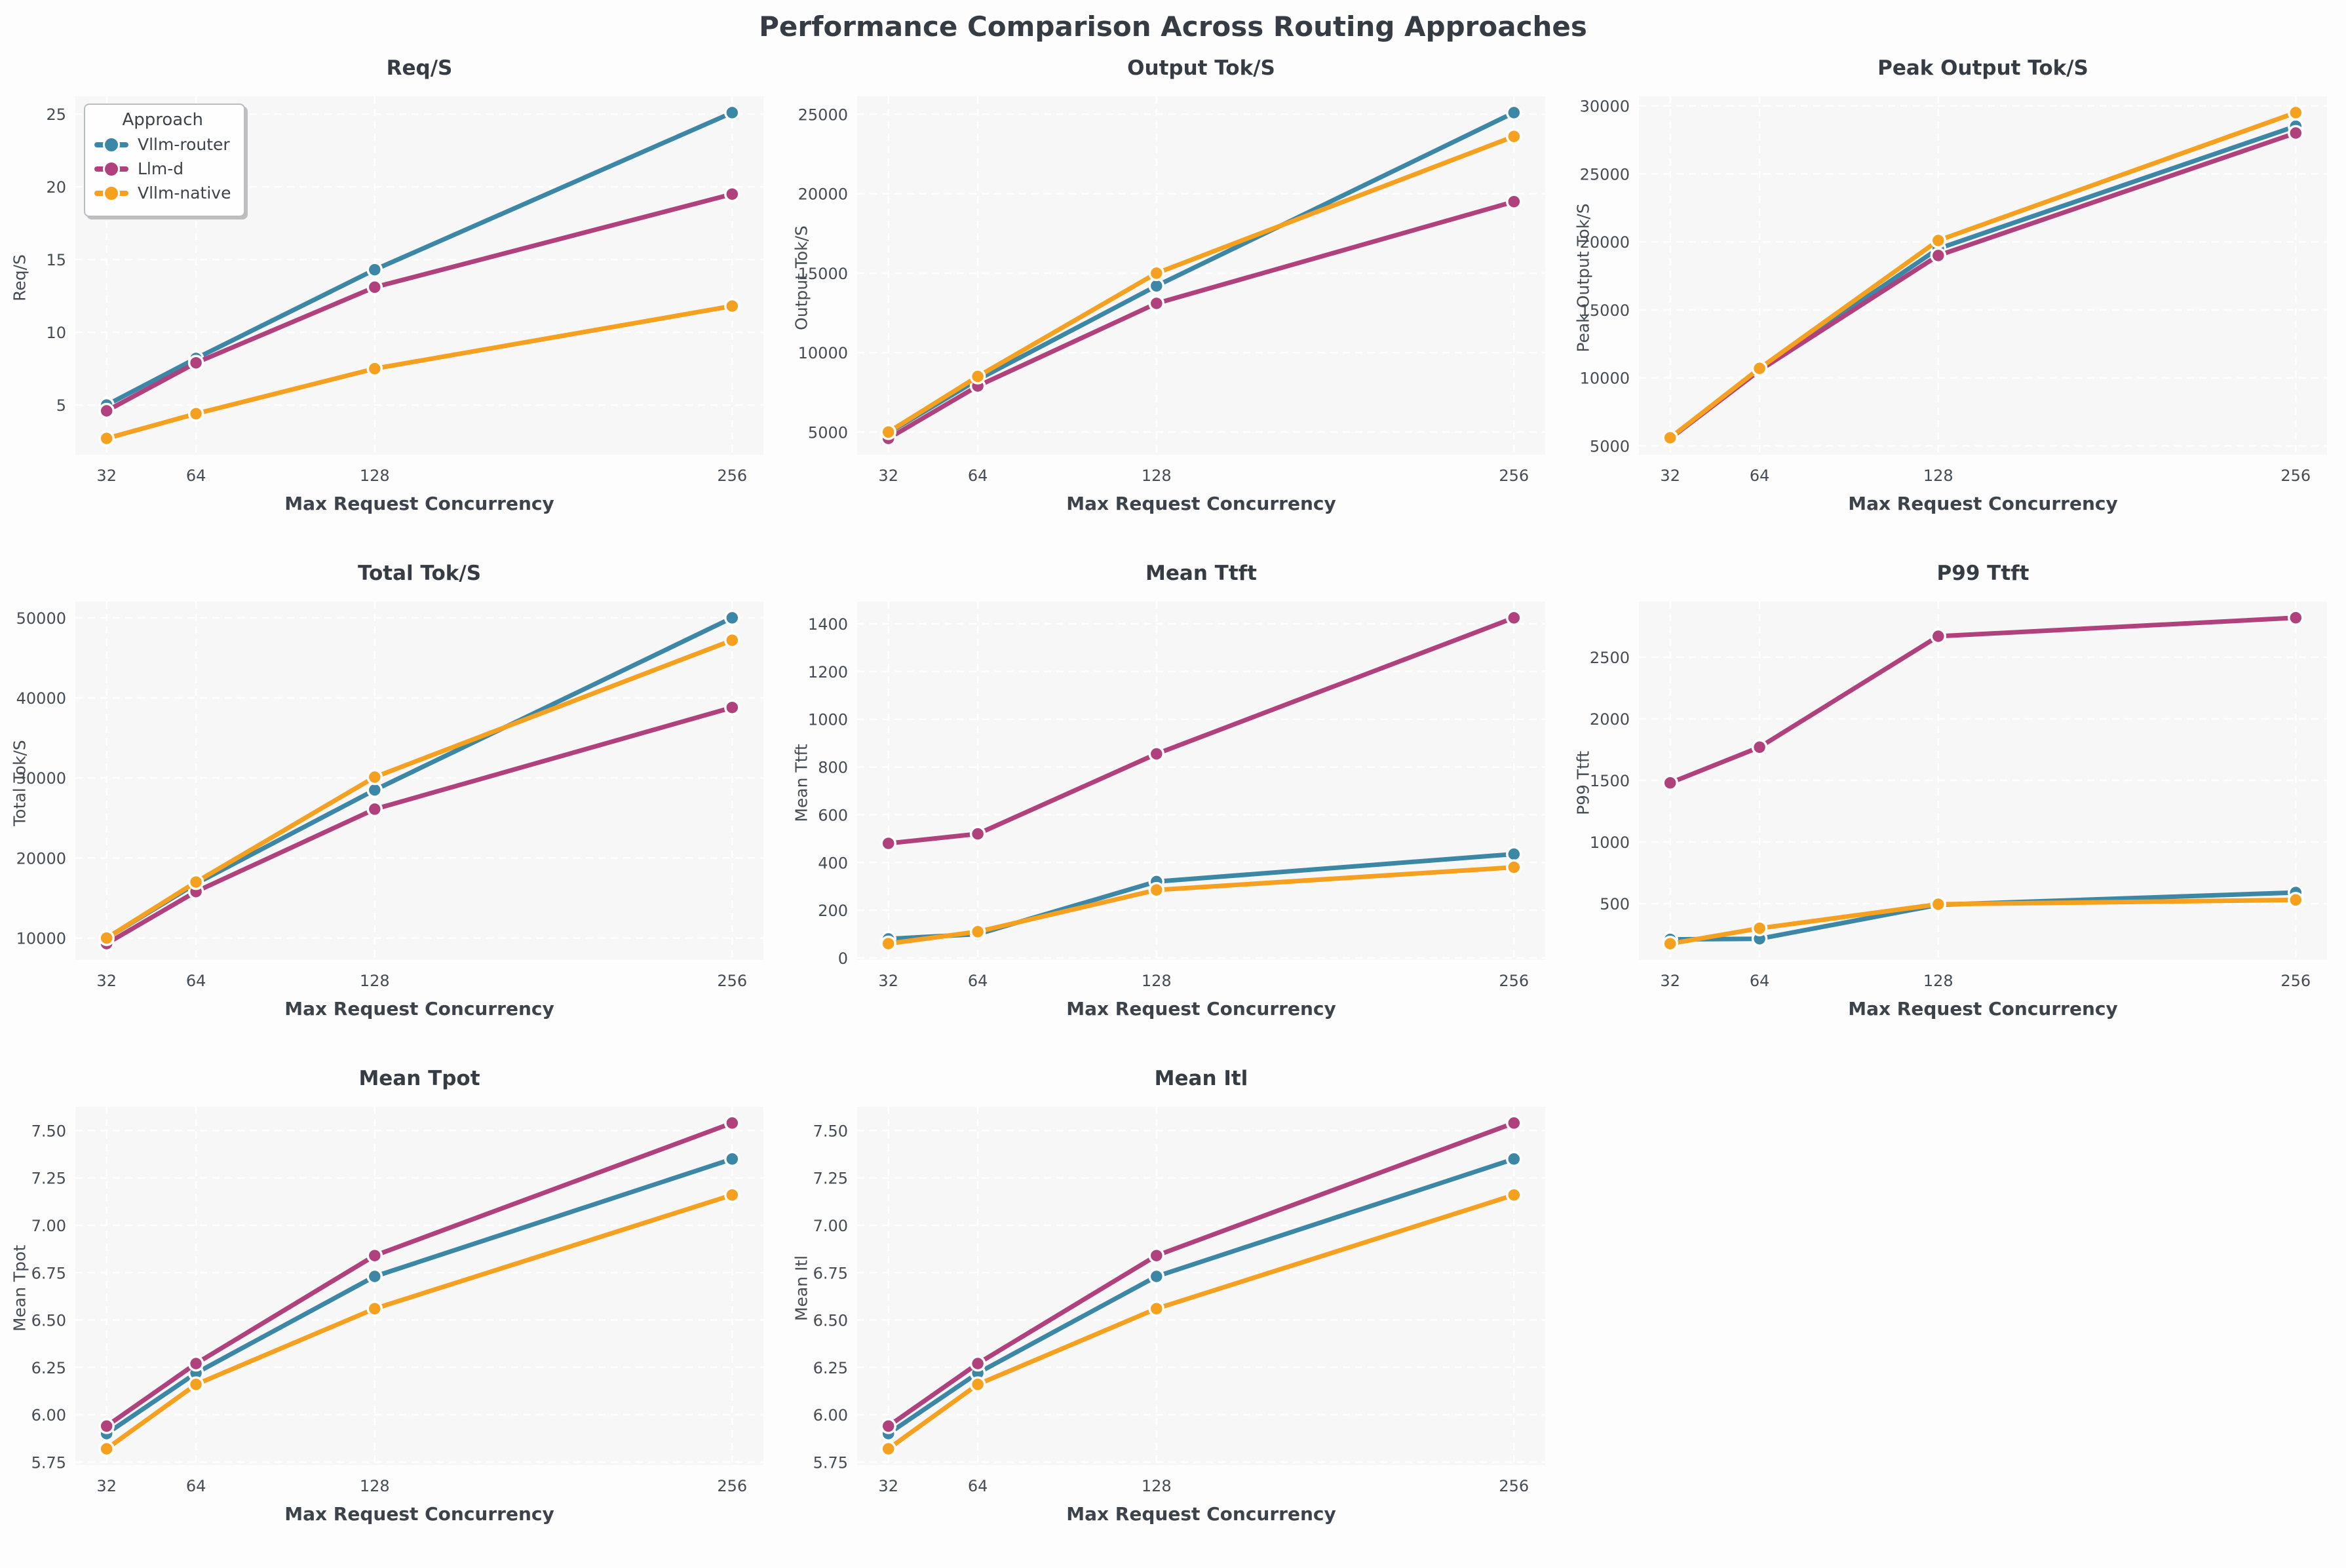 The width and height of the screenshot is (2346, 1568). Describe the element at coordinates (1610, 658) in the screenshot. I see `svg-text: 2500` at that location.